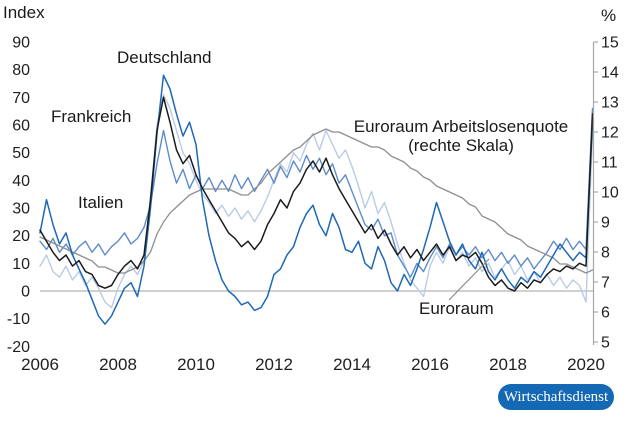  I want to click on x-axis-year-label: 2014, so click(352, 364).